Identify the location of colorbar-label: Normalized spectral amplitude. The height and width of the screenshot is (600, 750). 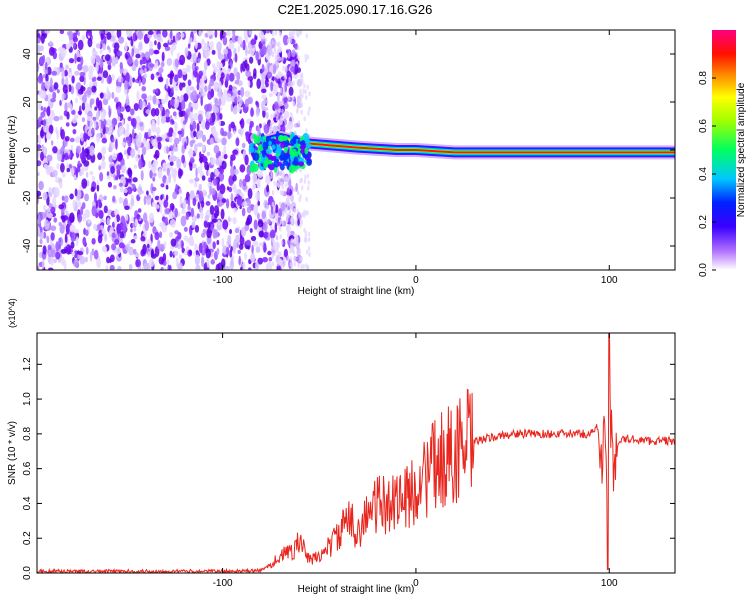
(741, 149).